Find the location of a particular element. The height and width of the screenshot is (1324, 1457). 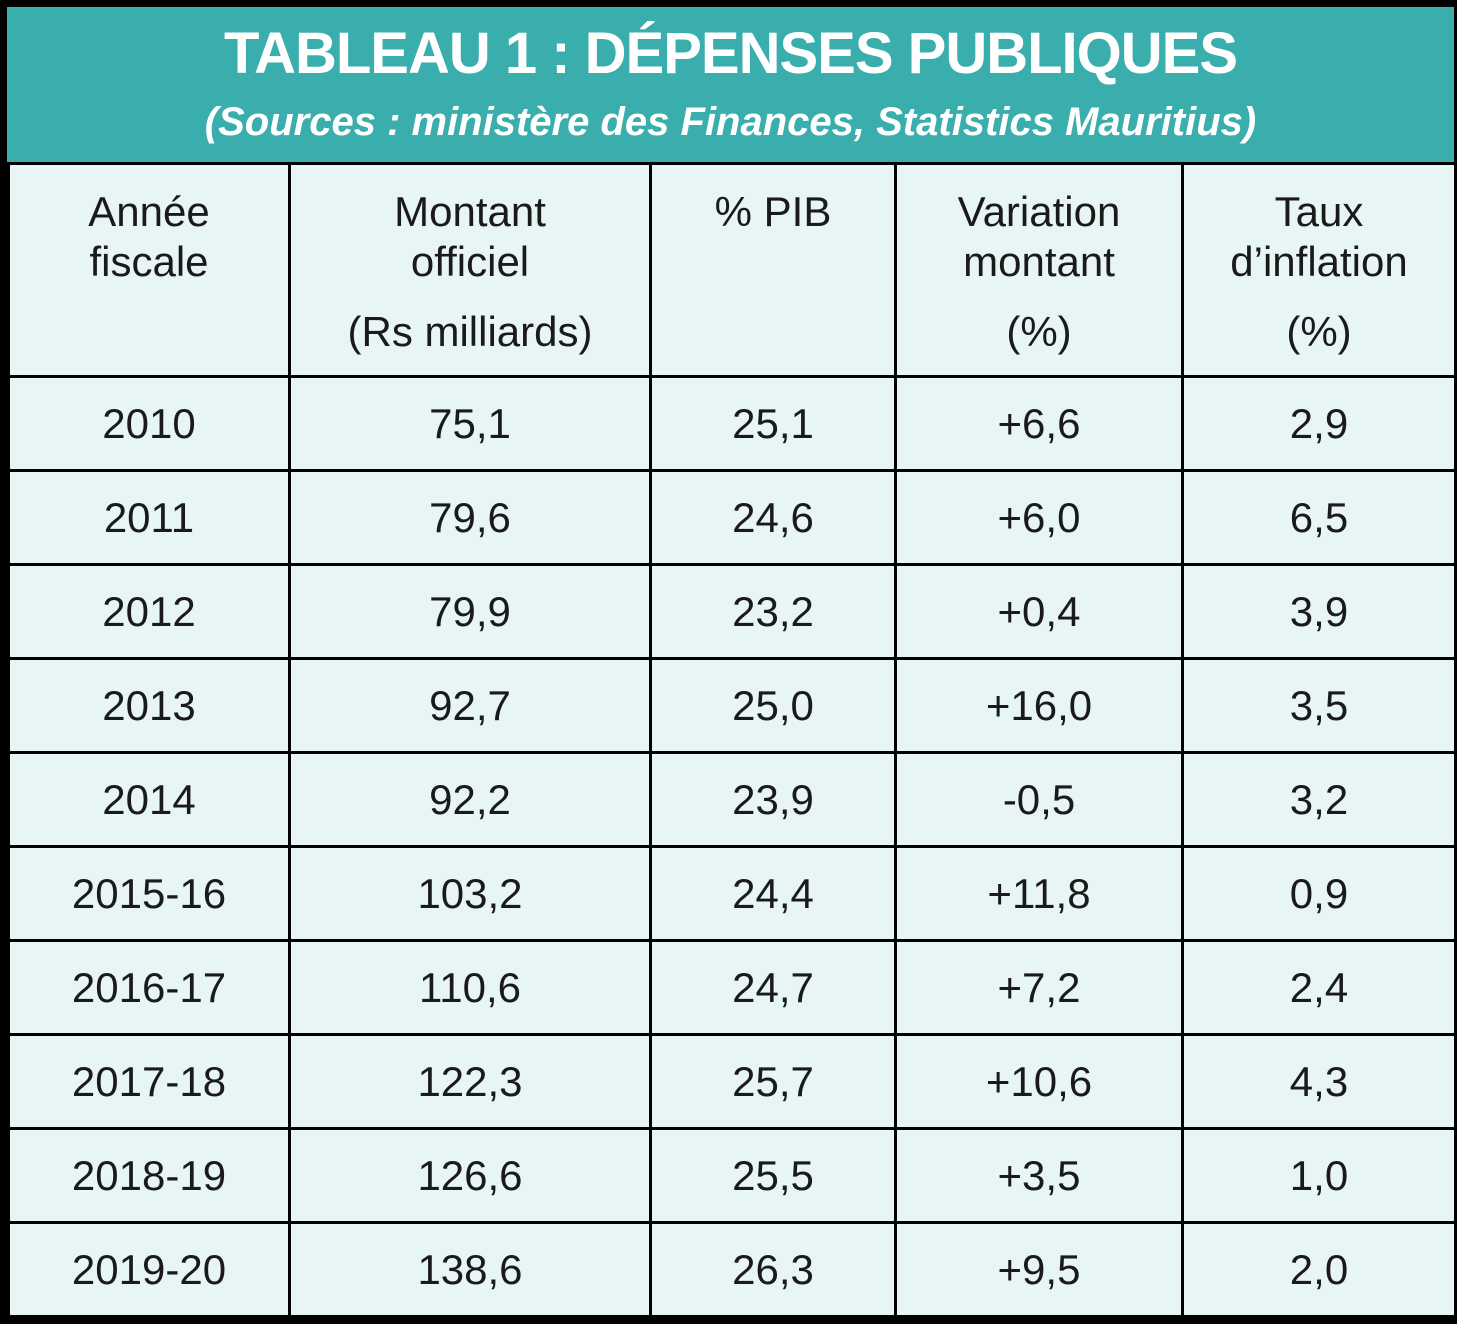

cell-variation: +16,0 is located at coordinates (1039, 705).